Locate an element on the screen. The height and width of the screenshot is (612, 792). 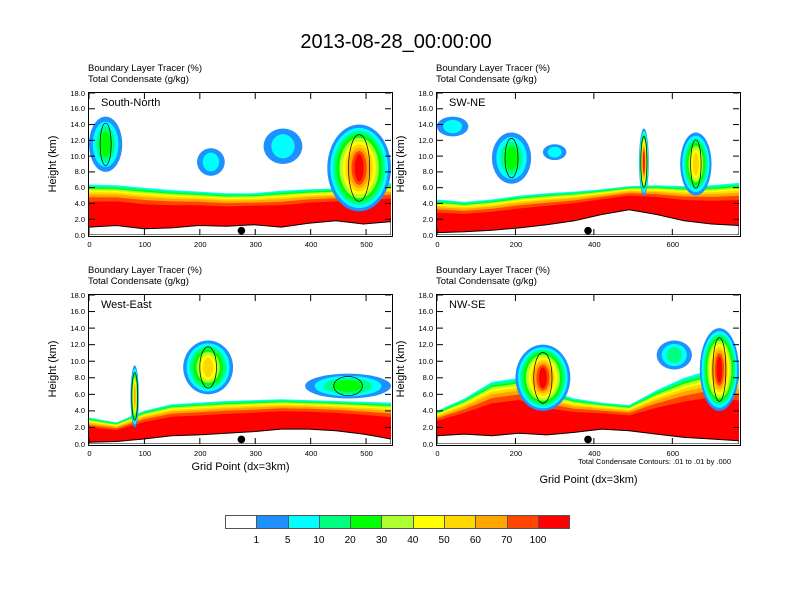
section-label: SW-NE is located at coordinates (467, 103).